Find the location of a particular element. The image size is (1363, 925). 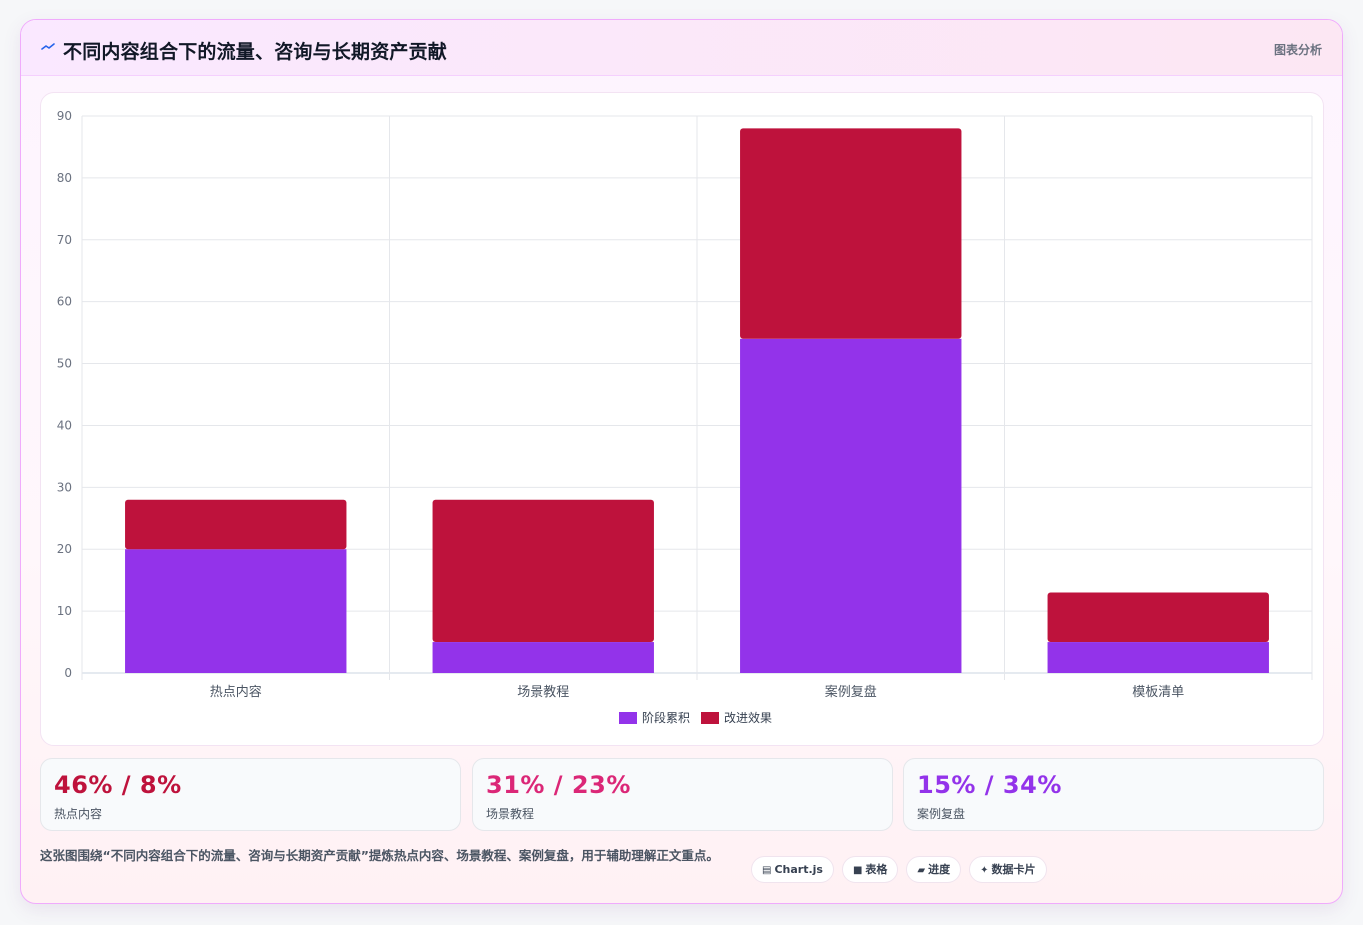

chart-icon: ▤ is located at coordinates (767, 870).